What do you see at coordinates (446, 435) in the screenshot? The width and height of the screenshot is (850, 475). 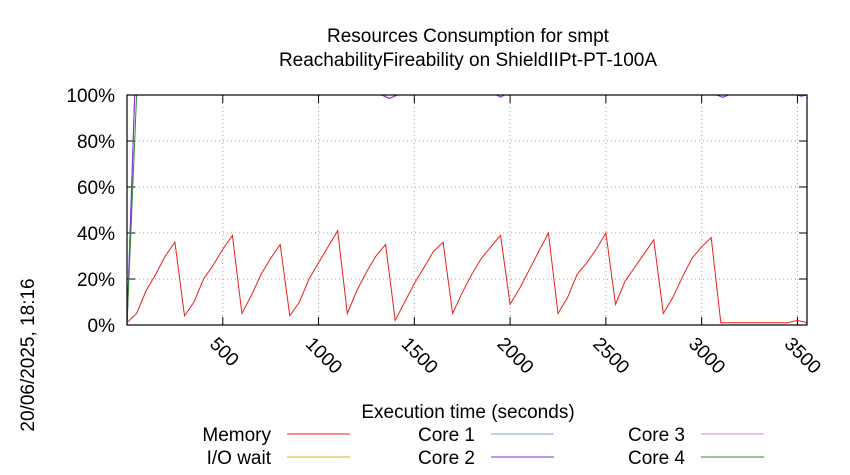 I see `legend-label: Core 1` at bounding box center [446, 435].